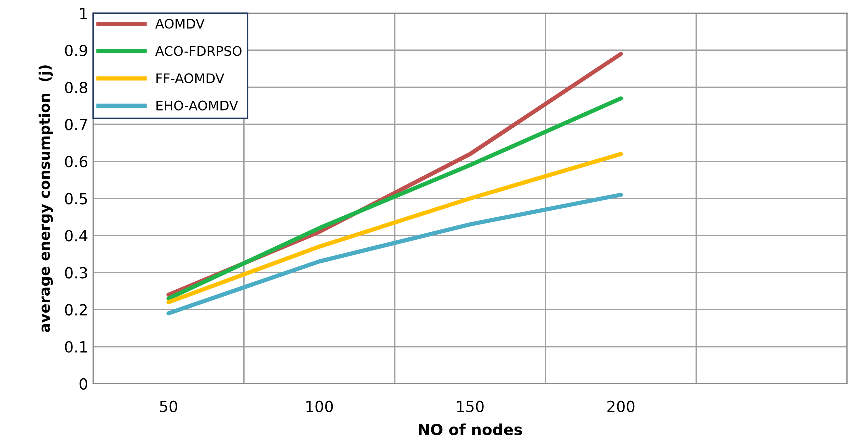 The image size is (849, 448). Describe the element at coordinates (395, 254) in the screenshot. I see `line-series` at that location.